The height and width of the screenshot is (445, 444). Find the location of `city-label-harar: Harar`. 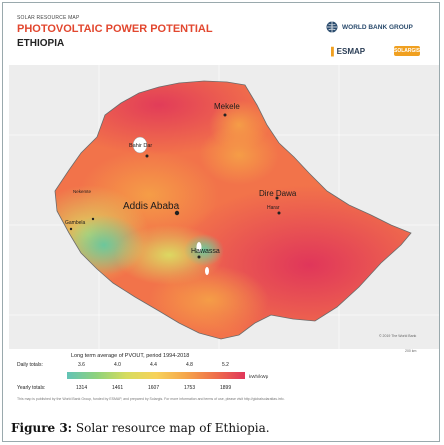

city-label-harar: Harar is located at coordinates (273, 208).